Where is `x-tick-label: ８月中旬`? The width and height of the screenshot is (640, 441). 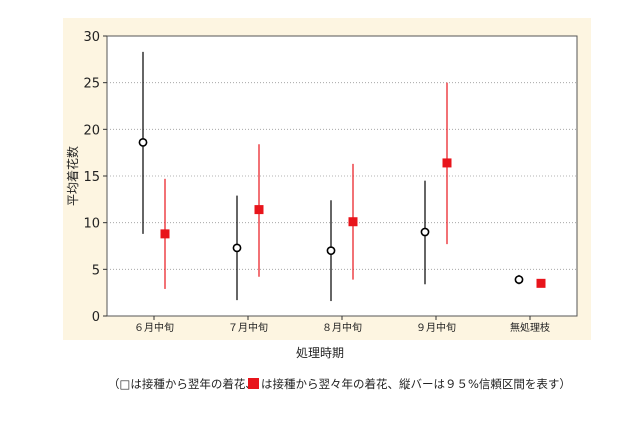 x-tick-label: ８月中旬 is located at coordinates (342, 327).